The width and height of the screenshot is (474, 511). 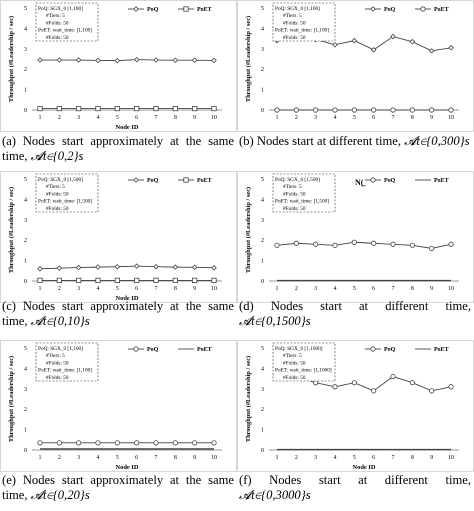 I want to click on stray-mark: N(̲, so click(x=359, y=182).